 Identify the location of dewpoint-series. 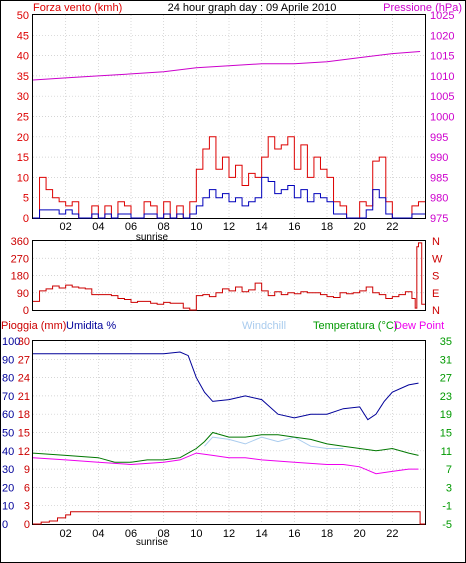
(225, 463).